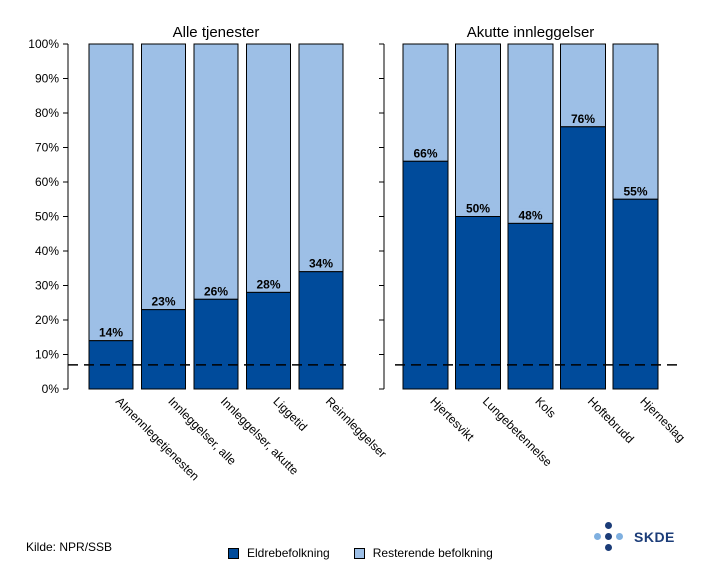 The height and width of the screenshot is (572, 721). I want to click on x-category-label: Hjerneslag, so click(662, 419).